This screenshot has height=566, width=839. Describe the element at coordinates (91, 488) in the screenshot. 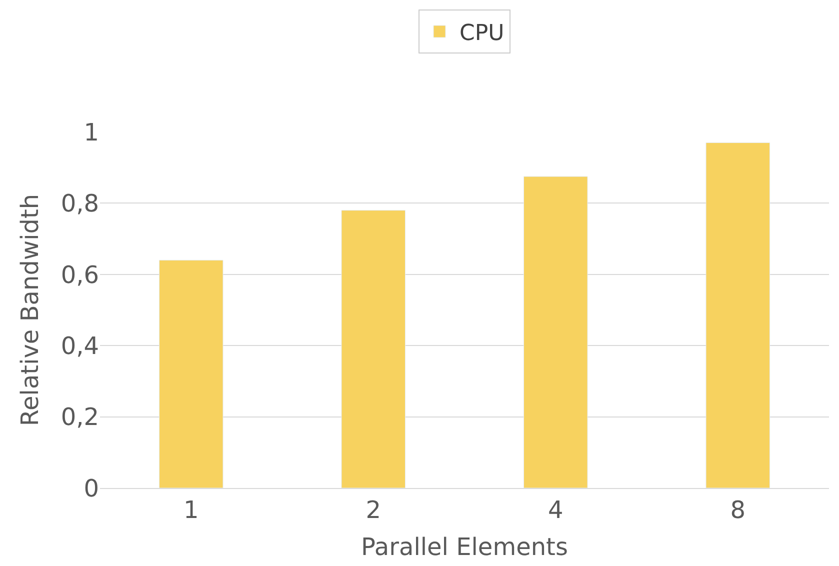

I see `y-tick-label: 0` at that location.